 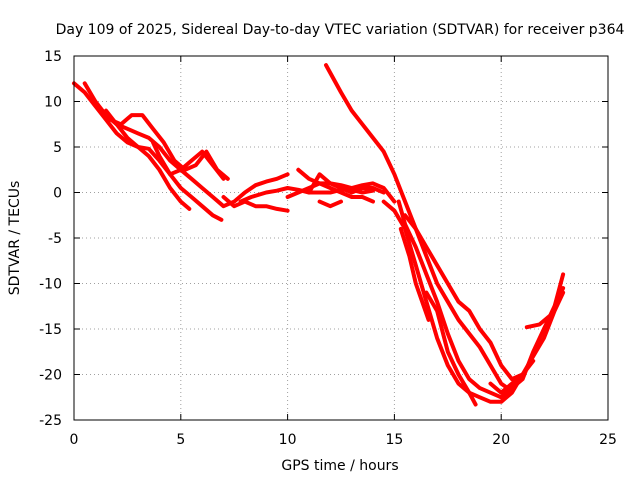 I want to click on series-track-b, so click(x=137, y=146).